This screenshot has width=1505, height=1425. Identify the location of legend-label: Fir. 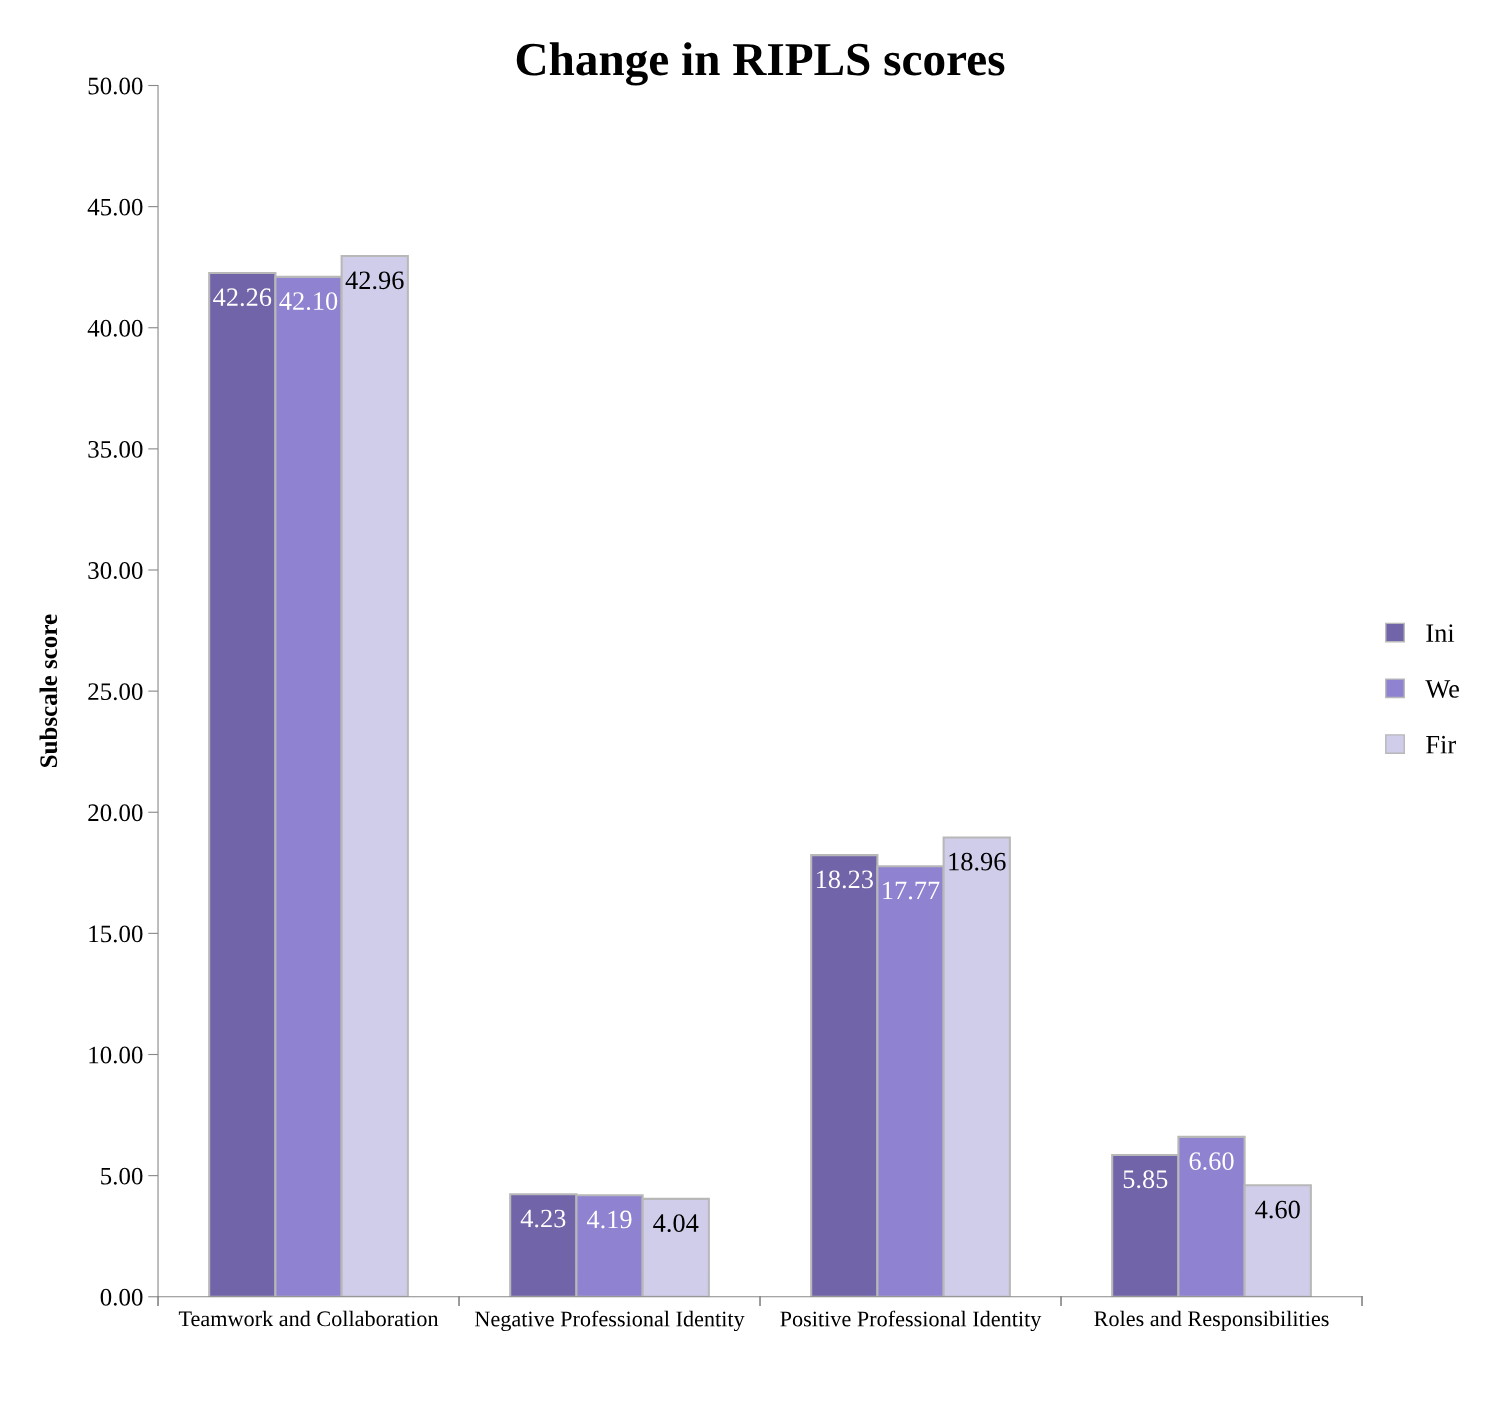
(1441, 744).